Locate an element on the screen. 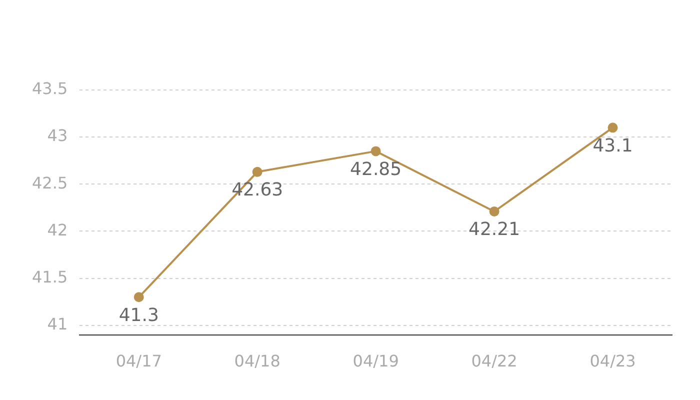 This screenshot has height=400, width=700. data-label: 42.21 is located at coordinates (494, 229).